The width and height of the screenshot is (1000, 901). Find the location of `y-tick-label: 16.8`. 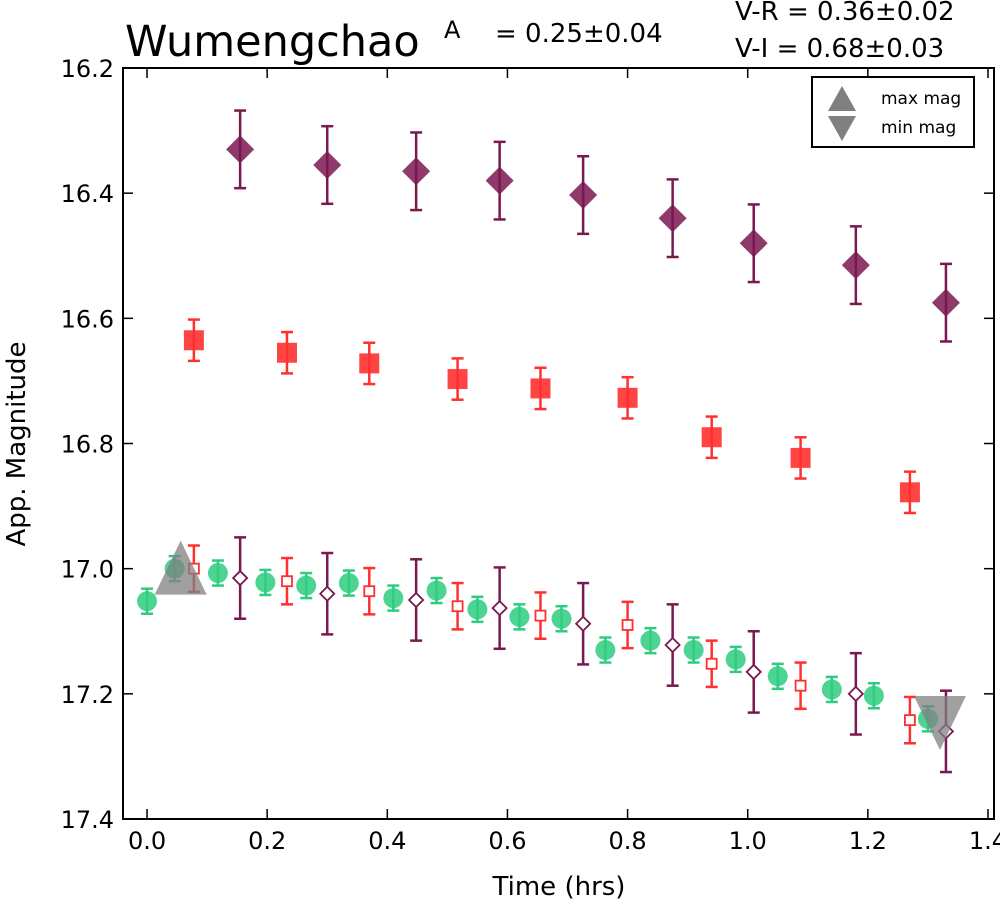

y-tick-label: 16.8 is located at coordinates (87, 445).